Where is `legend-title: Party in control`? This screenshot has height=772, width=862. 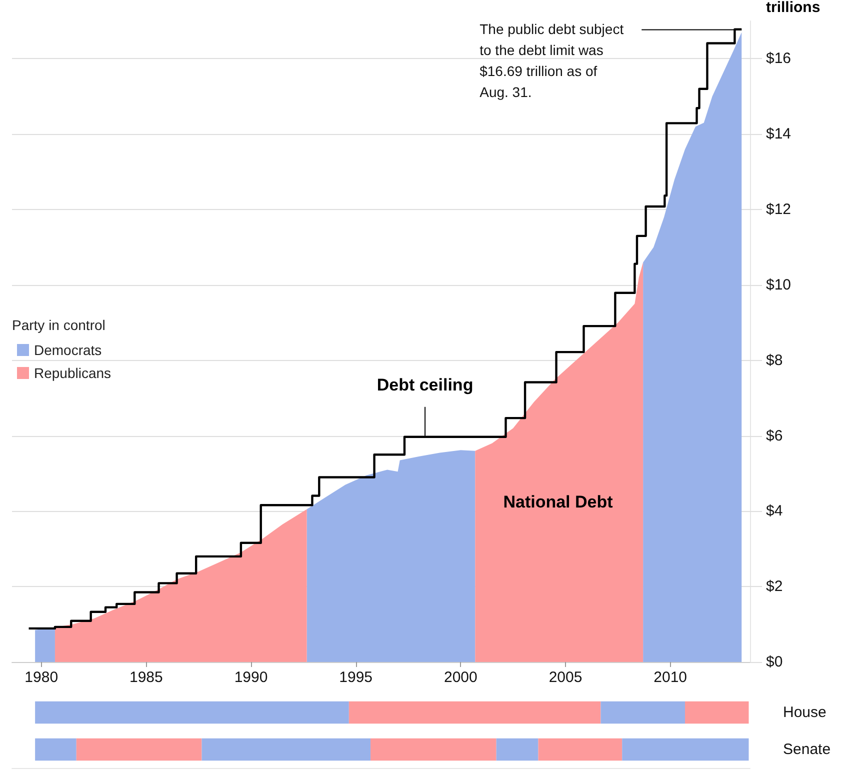
legend-title: Party in control is located at coordinates (59, 325).